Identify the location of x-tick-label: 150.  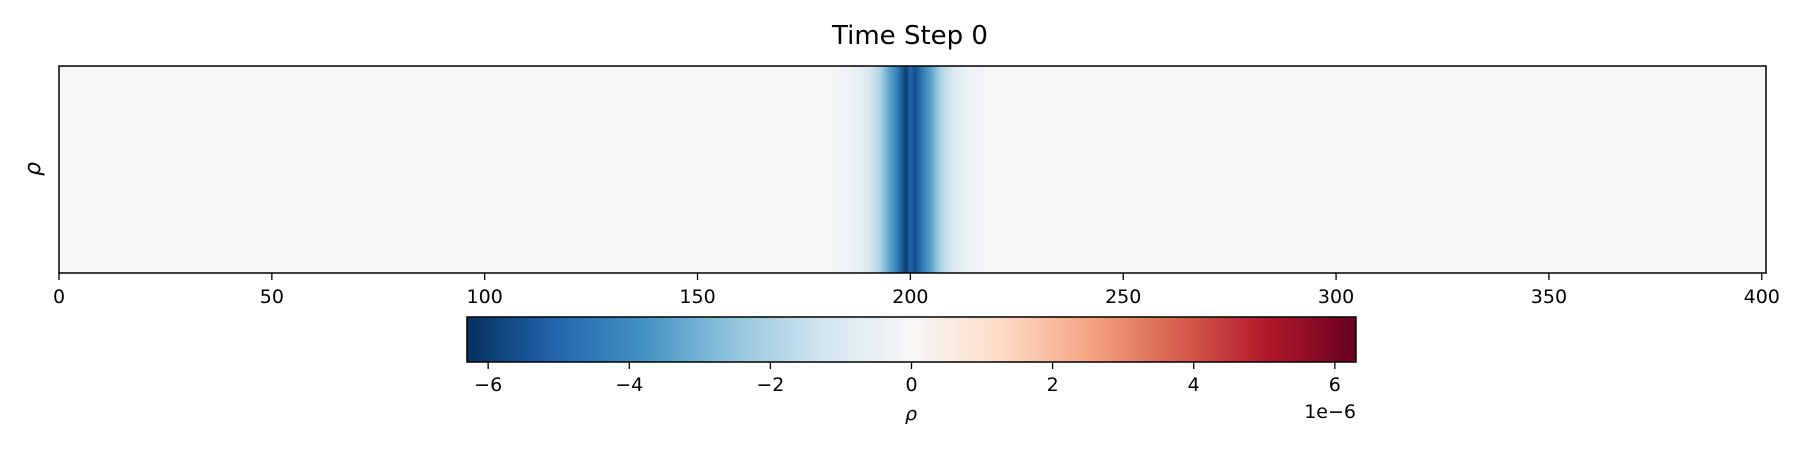
(697, 297).